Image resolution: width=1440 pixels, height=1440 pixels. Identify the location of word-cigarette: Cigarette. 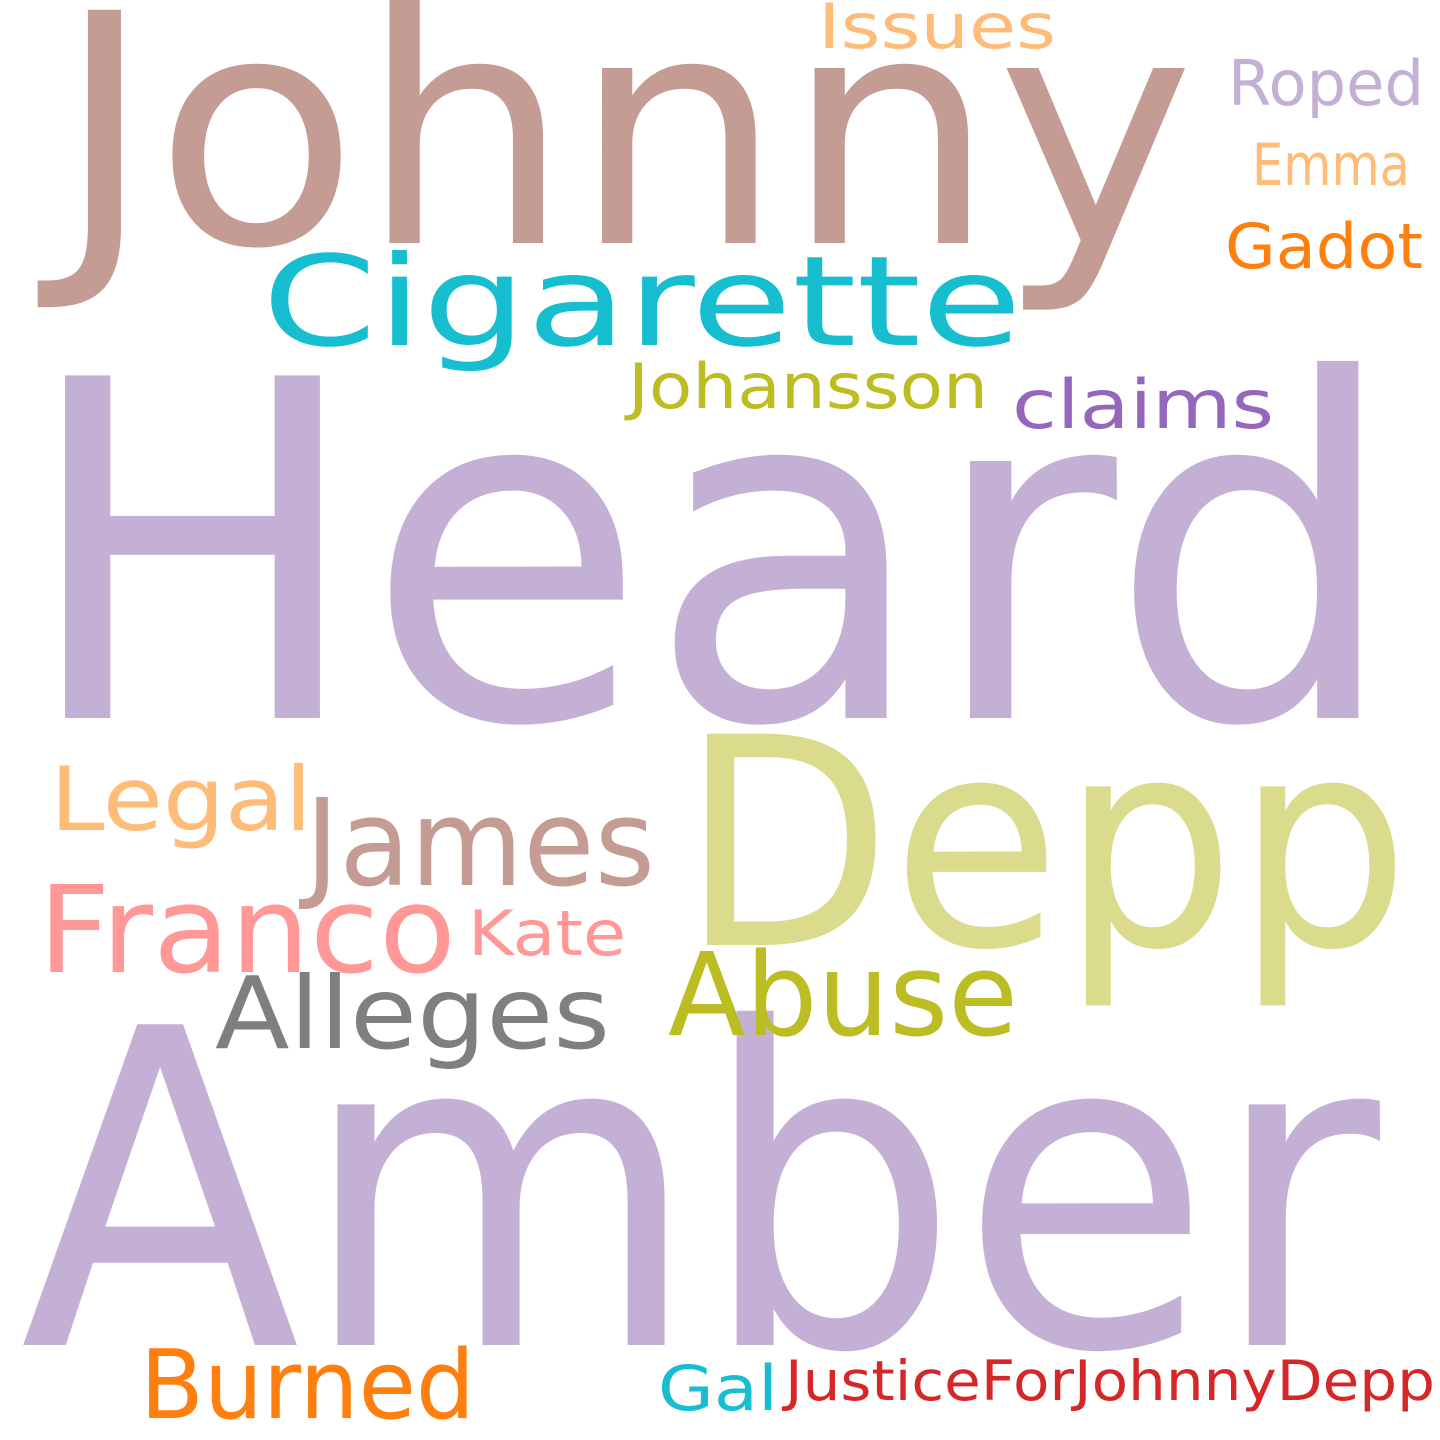
(642, 302).